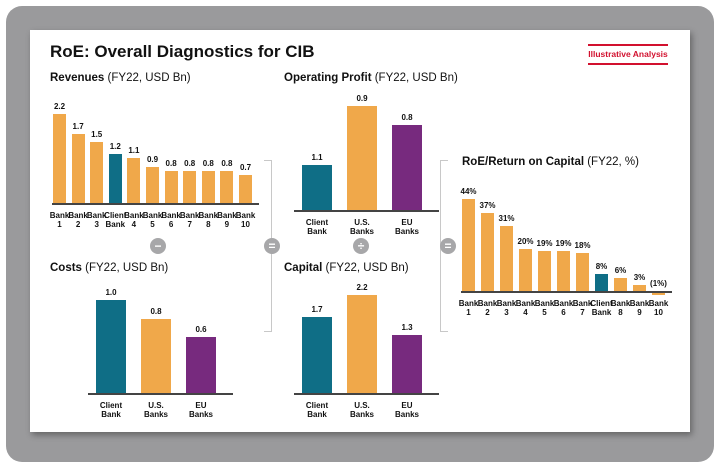 This screenshot has width=720, height=469. Describe the element at coordinates (525, 241) in the screenshot. I see `roe-value-label: 20%` at that location.